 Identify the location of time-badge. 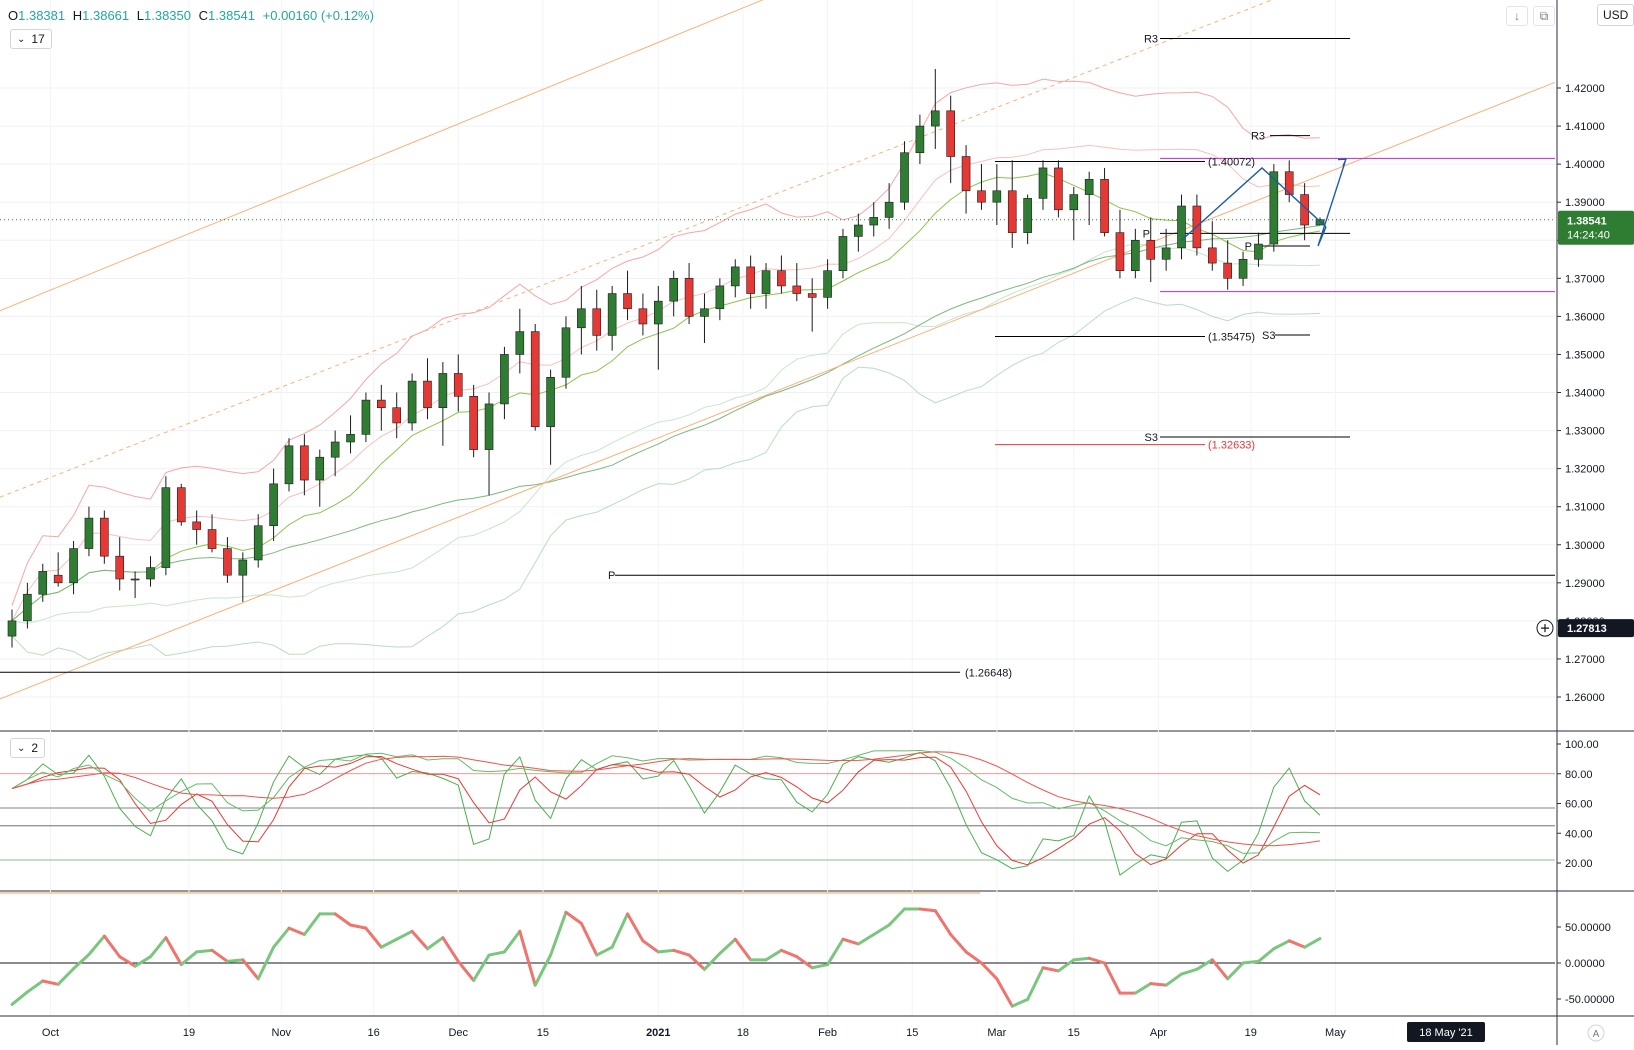
(1446, 1032).